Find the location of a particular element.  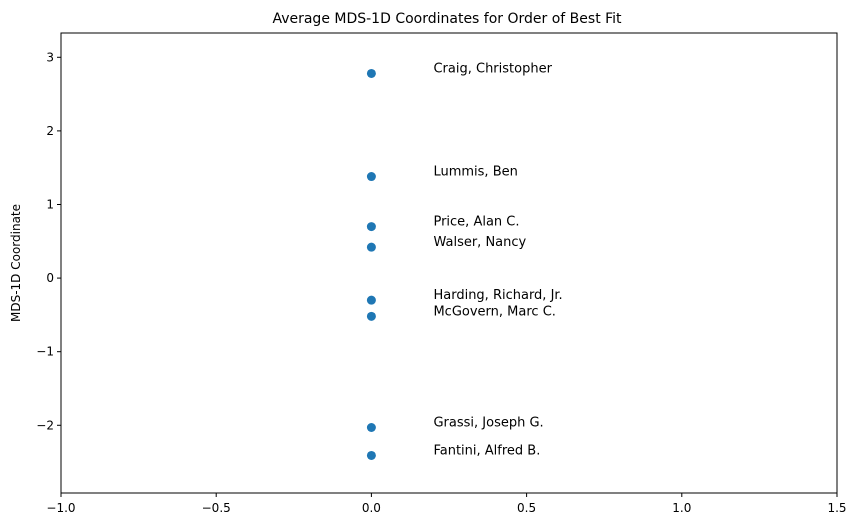

y-tick-label: 3 is located at coordinates (50, 57).